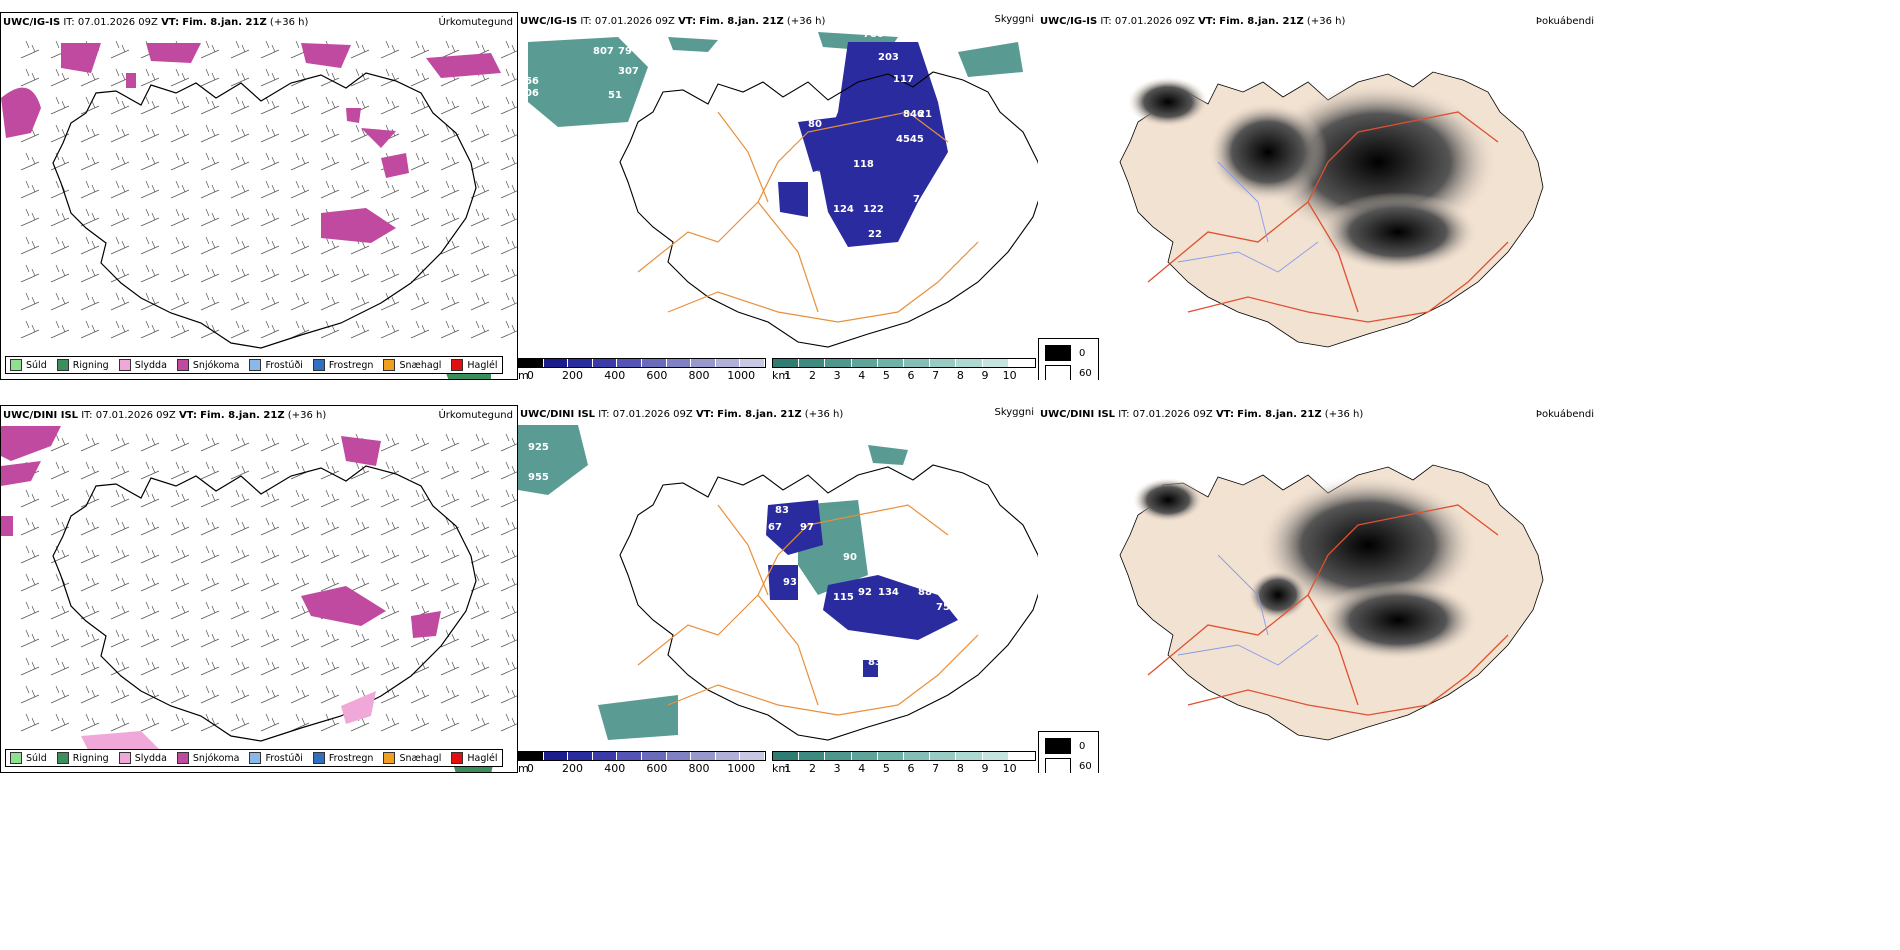 Image resolution: width=1900 pixels, height=950 pixels. Describe the element at coordinates (642, 369) in the screenshot. I see `ceiling-scale: m 0 200 400 600 800 1000` at that location.